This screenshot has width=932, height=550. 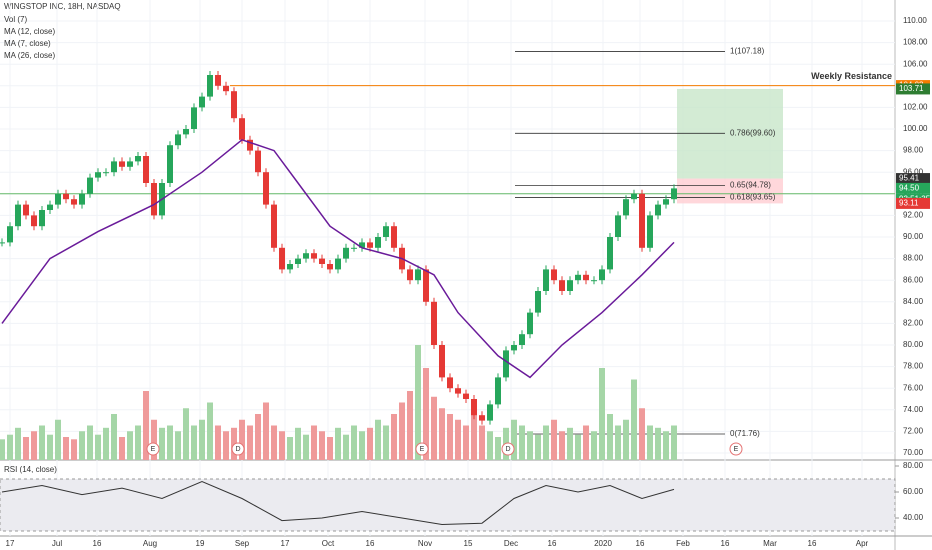 What do you see at coordinates (913, 517) in the screenshot?
I see `rsi-tick-label: 40.00` at bounding box center [913, 517].